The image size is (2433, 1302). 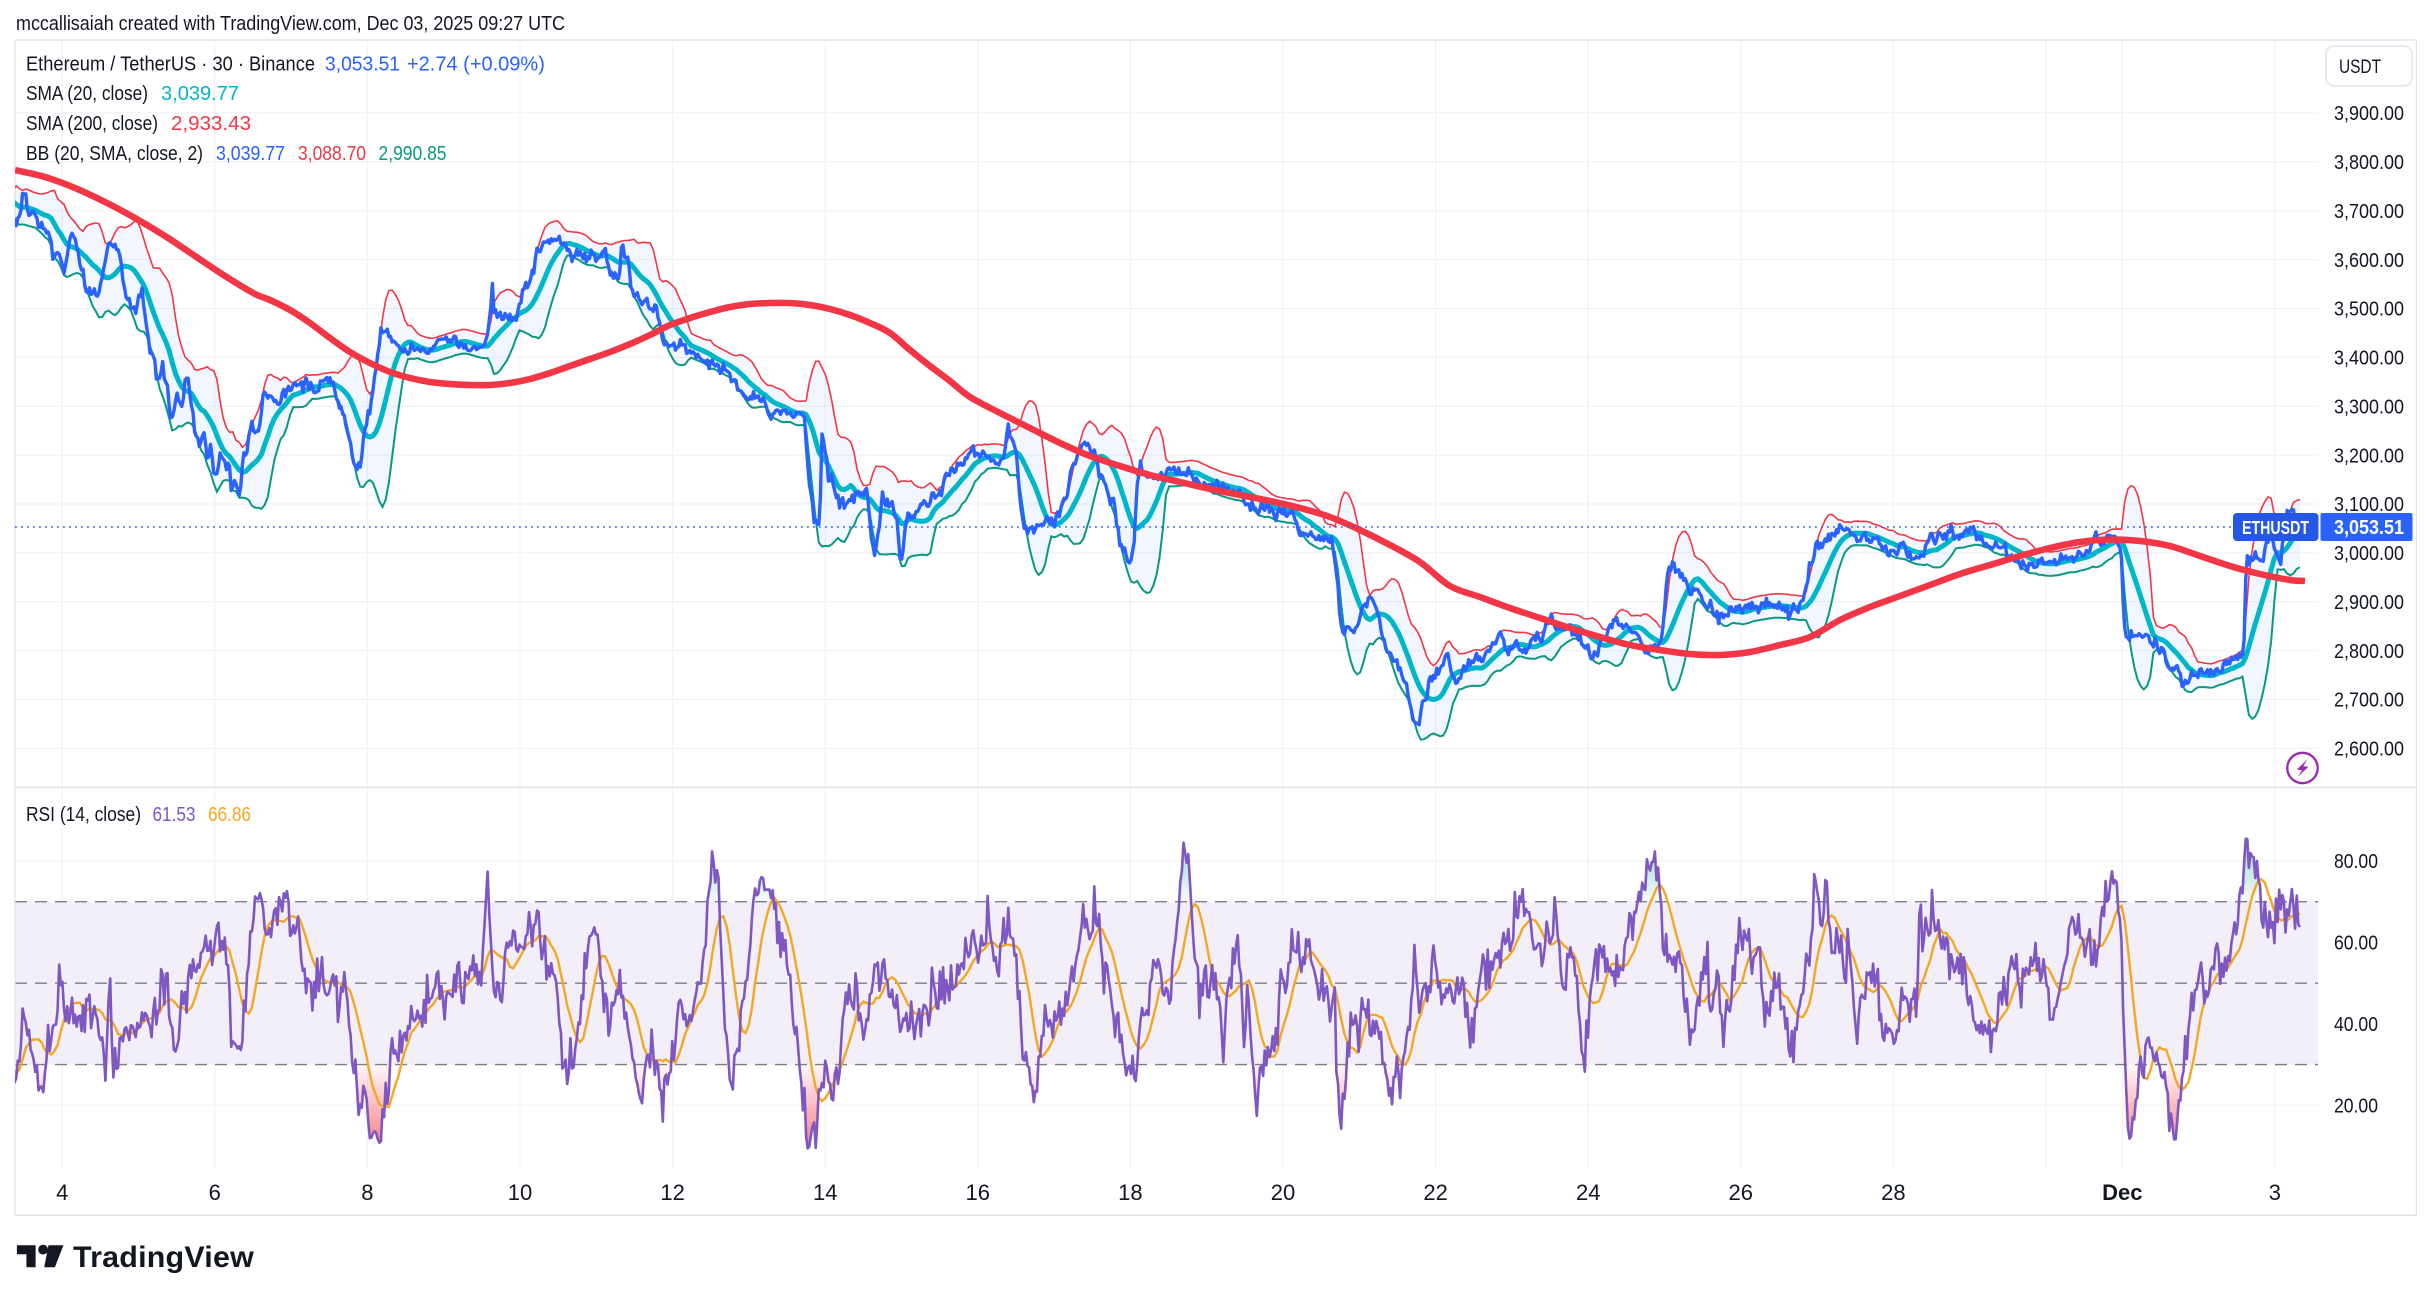 What do you see at coordinates (92, 124) in the screenshot?
I see `svg-text: SMA (200, close)` at bounding box center [92, 124].